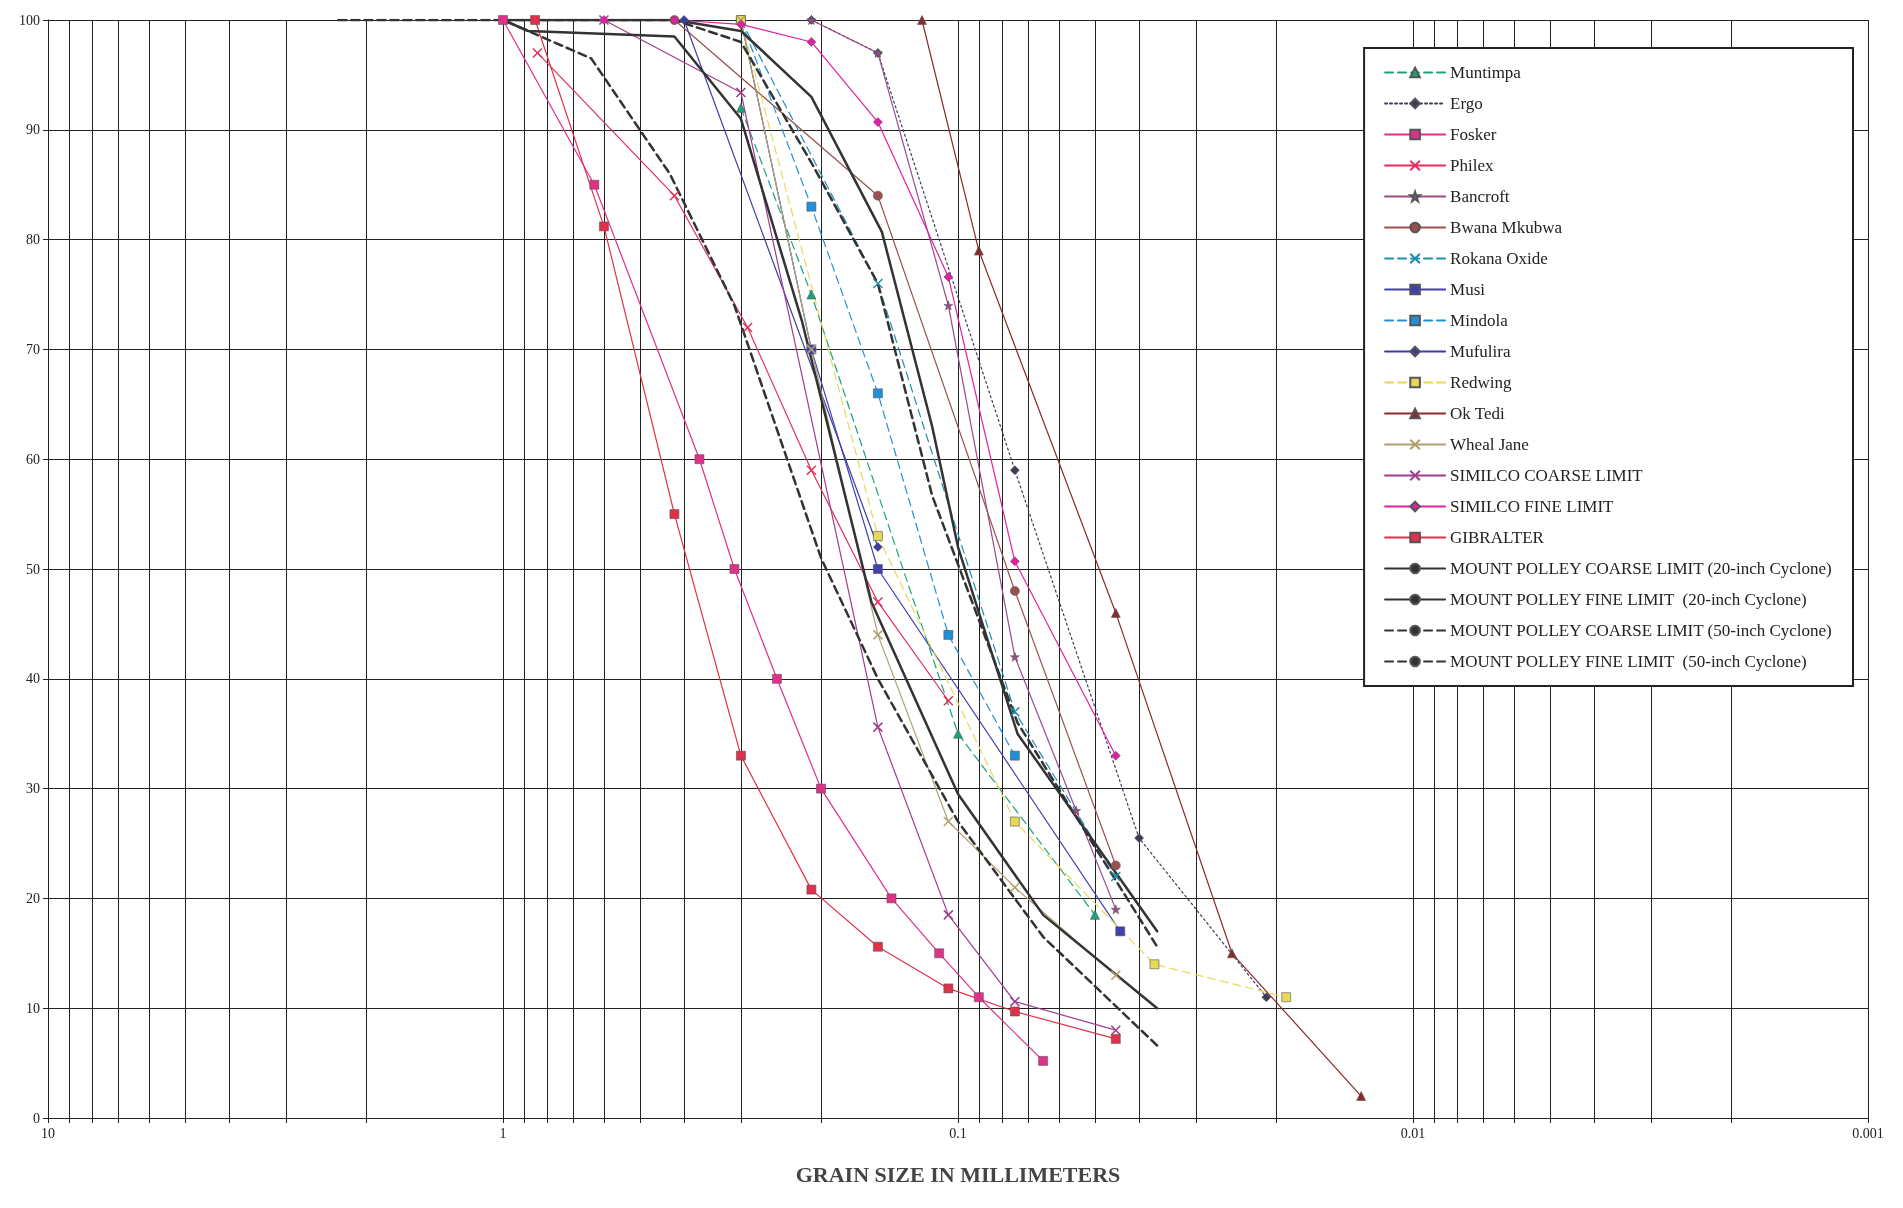  I want to click on legend-label: MOUNT POLLEY COARSE LIMIT (50-inch Cyclone), so click(1641, 630).